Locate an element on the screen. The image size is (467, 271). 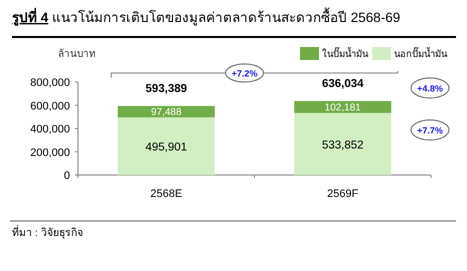
data-label: 102,181 is located at coordinates (343, 108).